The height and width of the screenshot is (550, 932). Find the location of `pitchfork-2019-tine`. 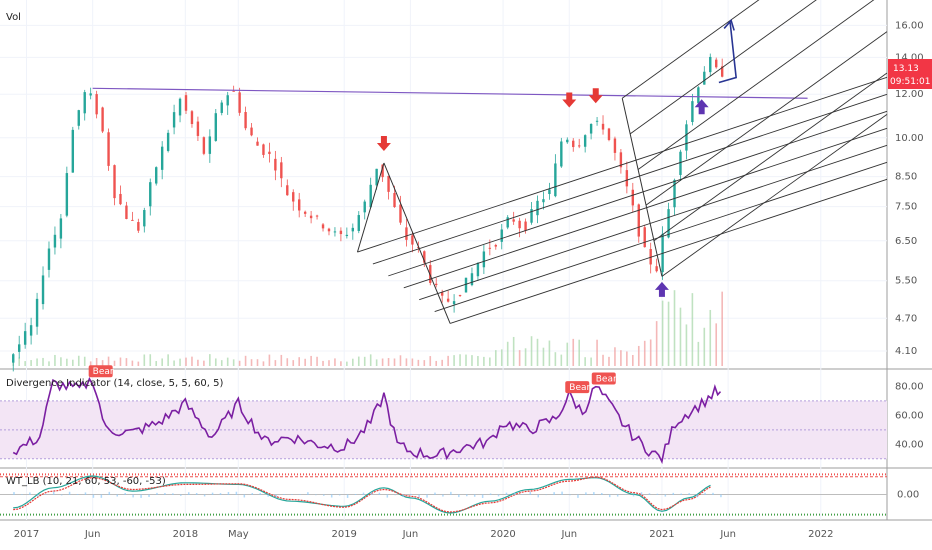

pitchfork-2019-tine is located at coordinates (653, 222).